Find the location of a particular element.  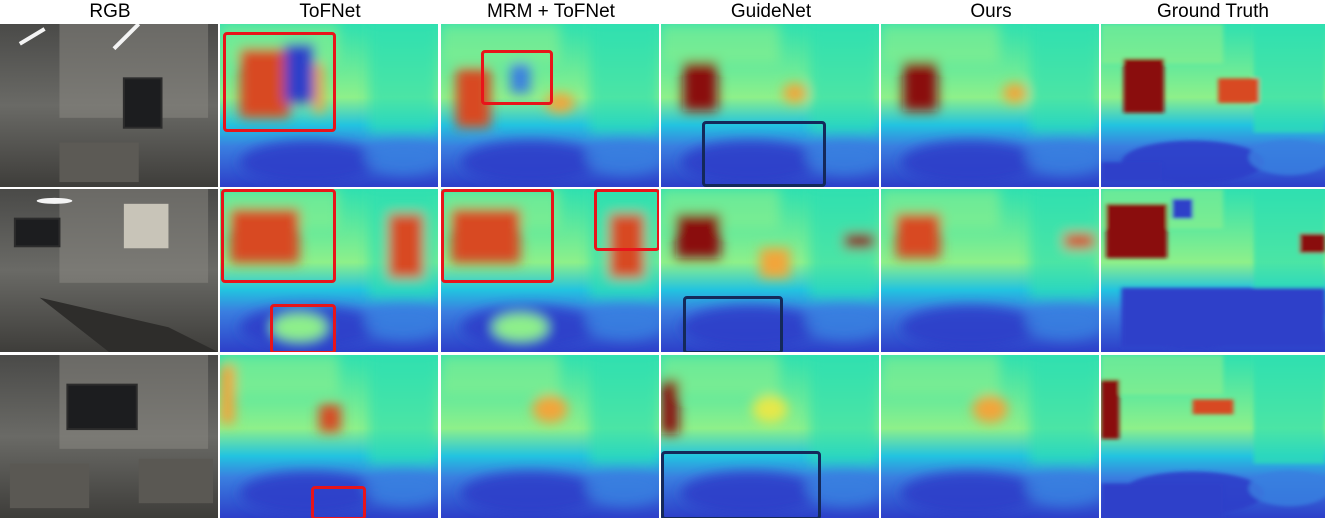

column-label-mrm-tofnet: MRM + ToFNet is located at coordinates (551, 11).